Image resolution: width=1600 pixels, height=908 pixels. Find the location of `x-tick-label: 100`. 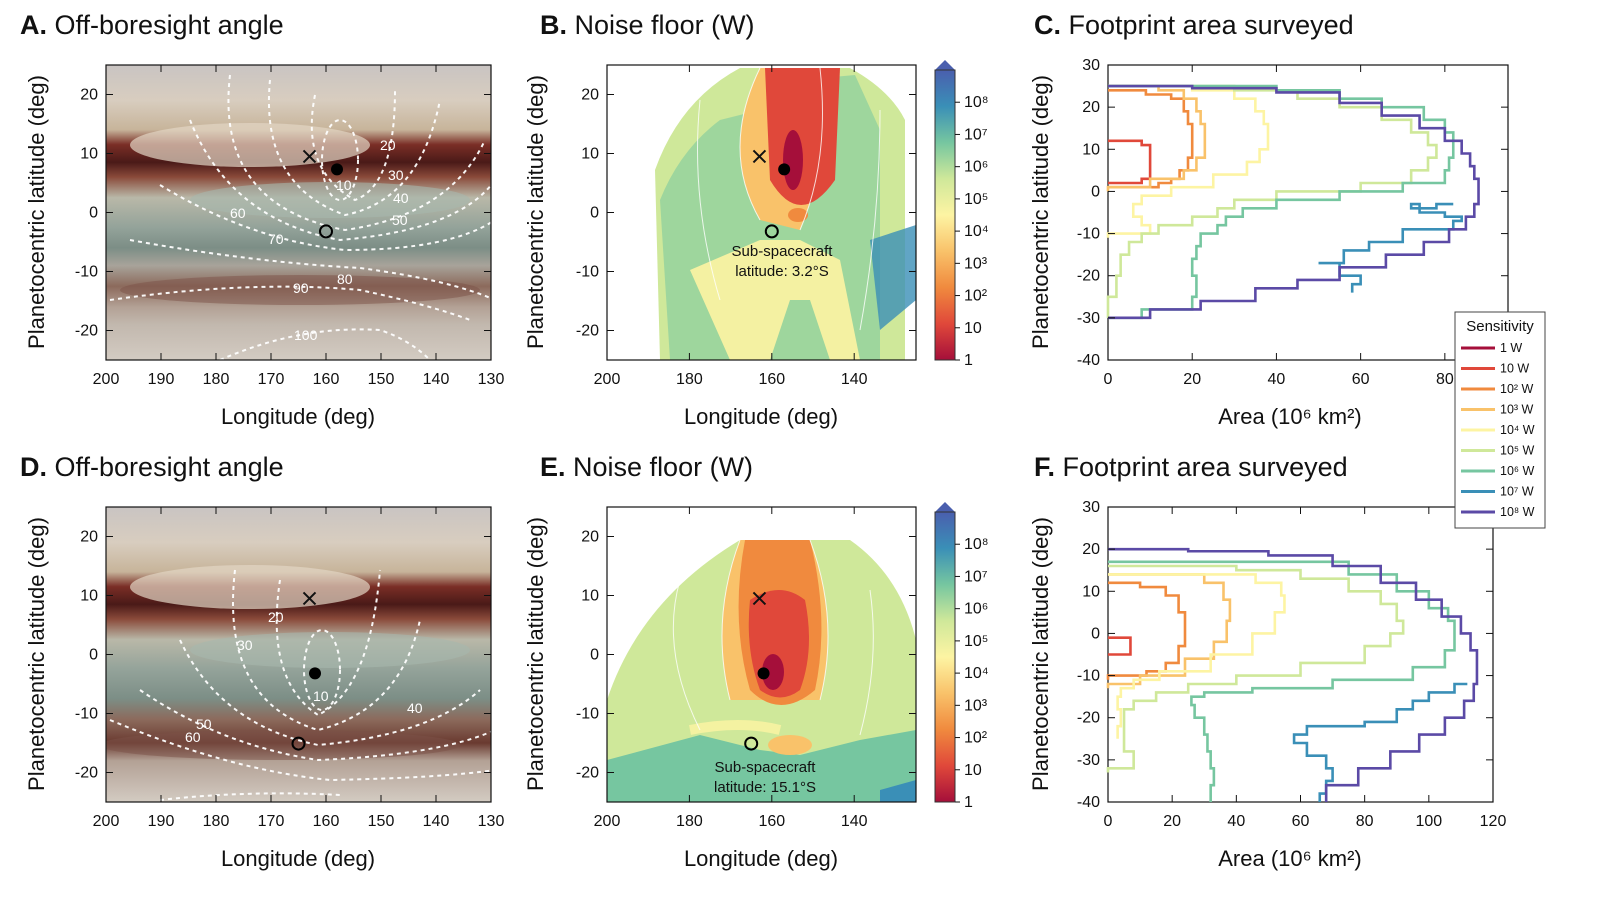

x-tick-label: 100 is located at coordinates (1428, 821).